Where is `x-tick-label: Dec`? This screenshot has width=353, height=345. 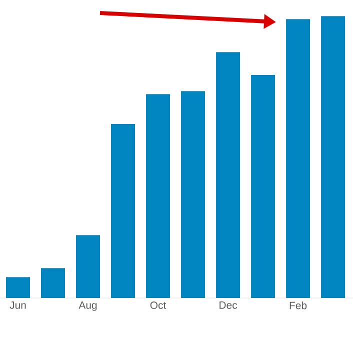
x-tick-label: Dec is located at coordinates (229, 305).